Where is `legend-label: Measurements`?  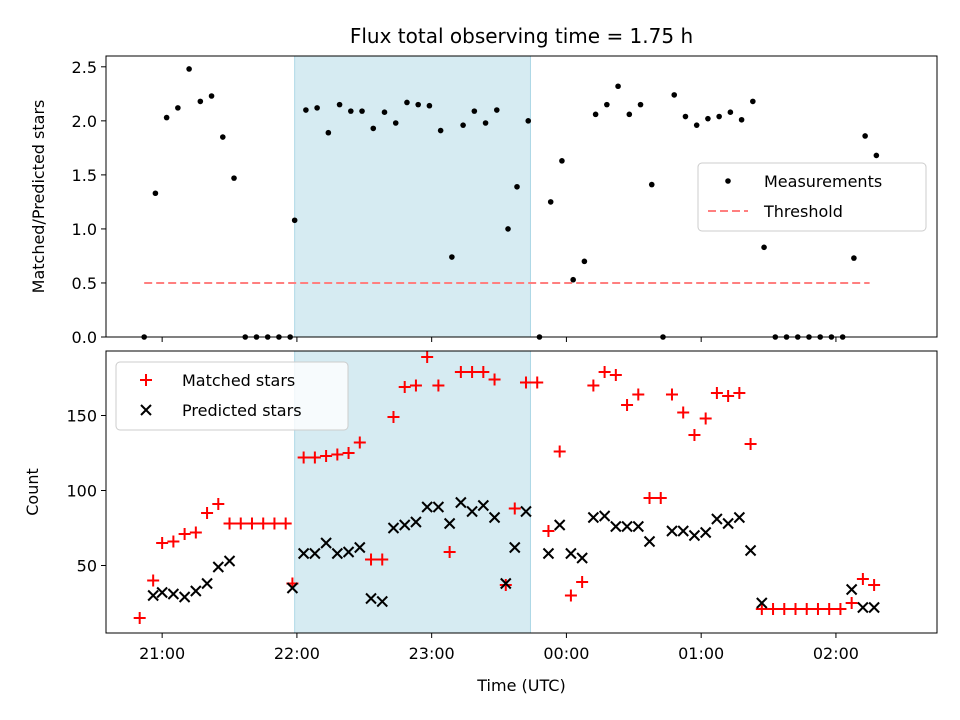
legend-label: Measurements is located at coordinates (823, 181).